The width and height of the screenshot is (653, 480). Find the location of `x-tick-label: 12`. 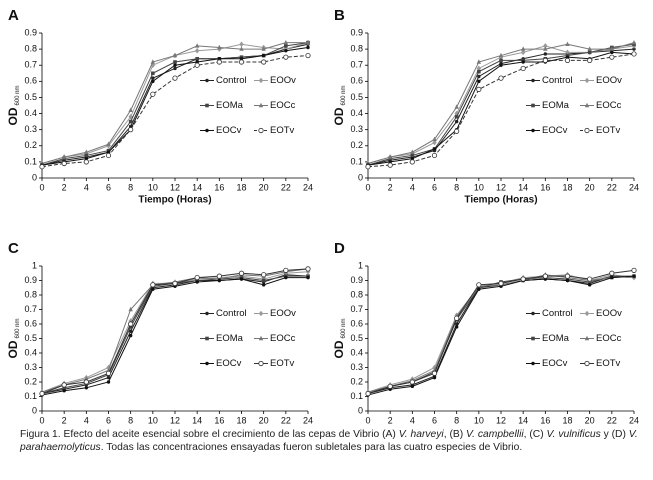

x-tick-label: 12 is located at coordinates (175, 420).